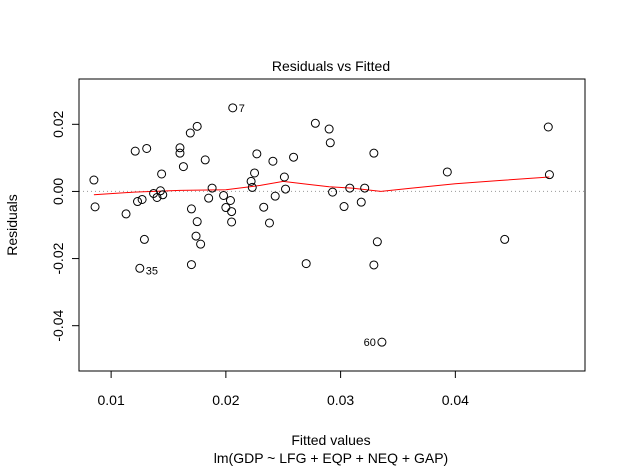 The height and width of the screenshot is (470, 626). I want to click on point-label-7: 7, so click(242, 109).